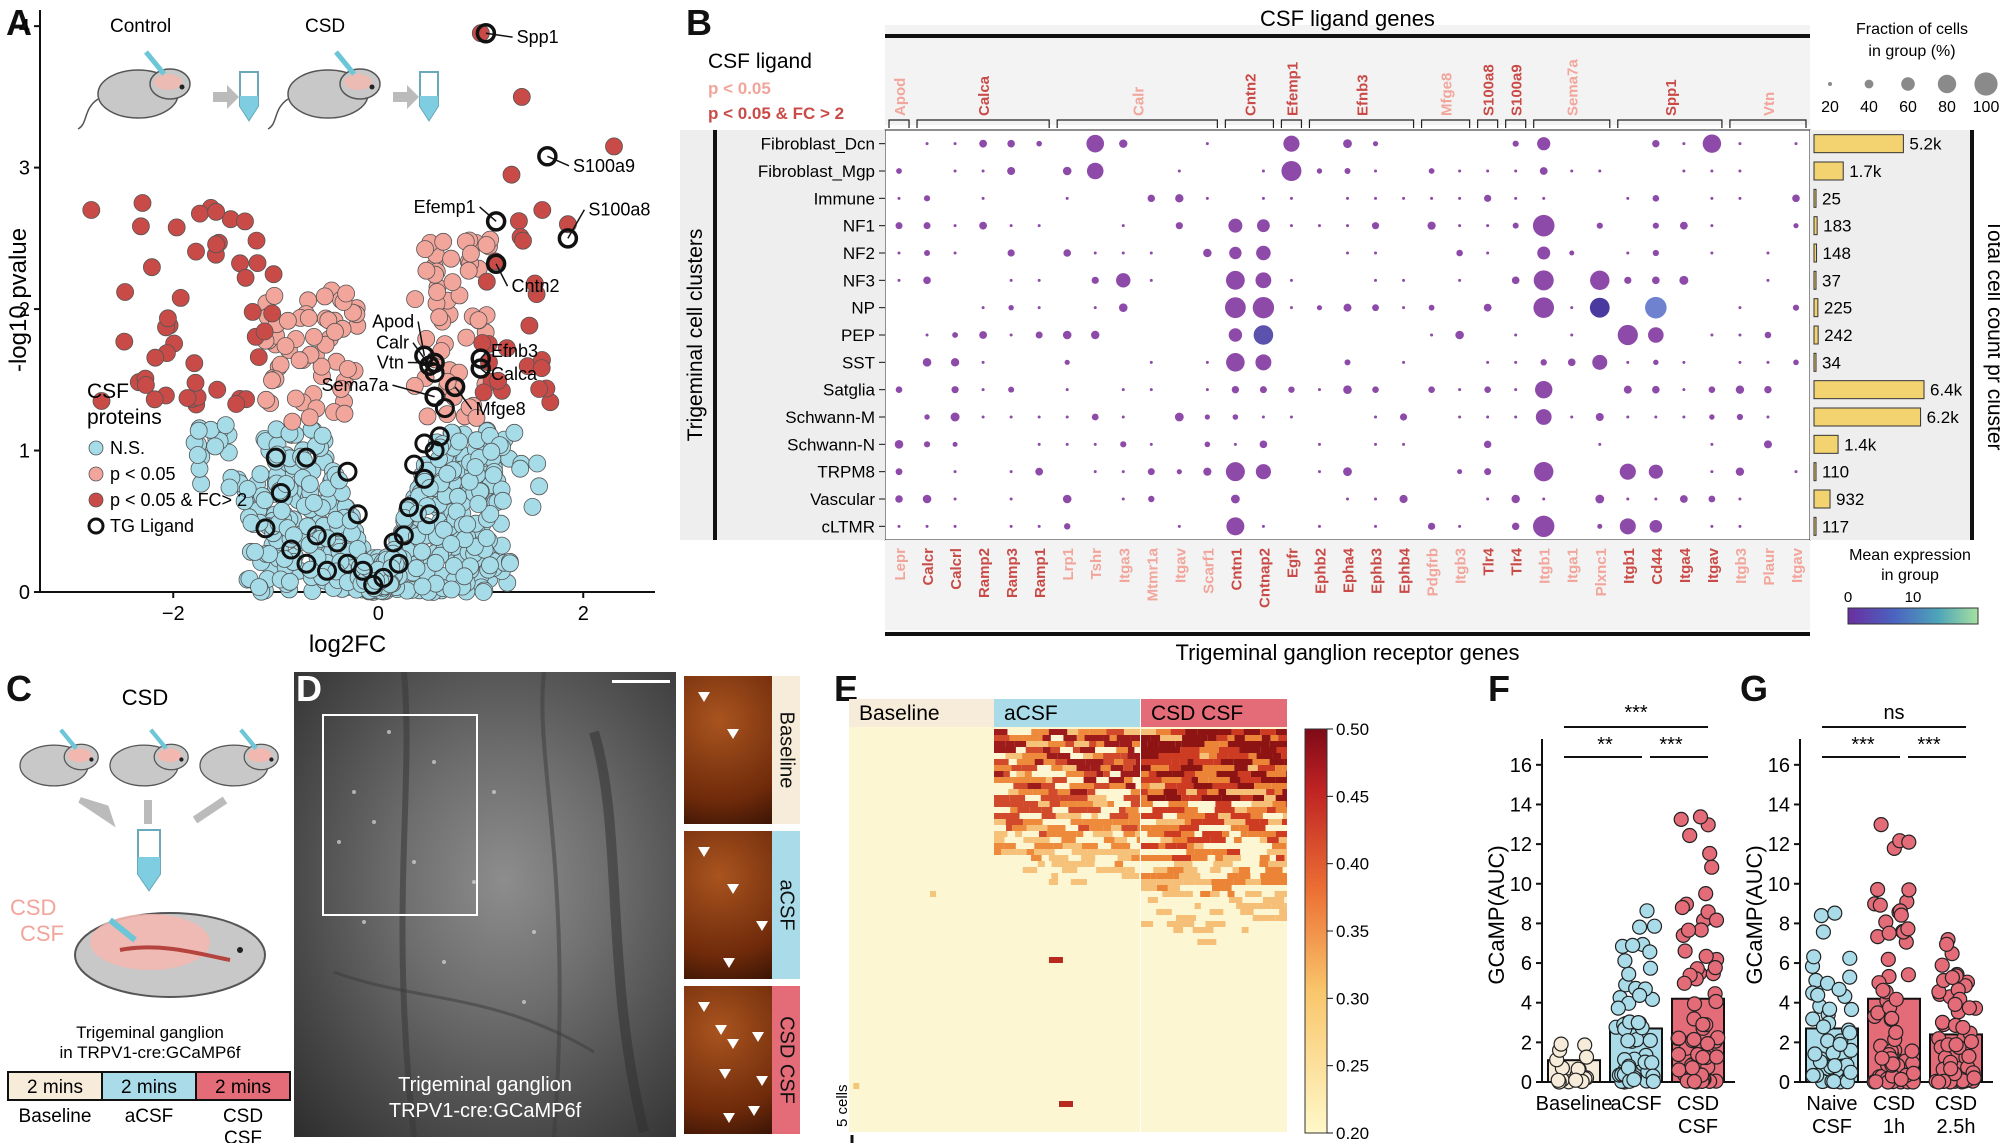 The width and height of the screenshot is (2000, 1143). Describe the element at coordinates (1349, 570) in the screenshot. I see `receptor-label: Epha4` at that location.